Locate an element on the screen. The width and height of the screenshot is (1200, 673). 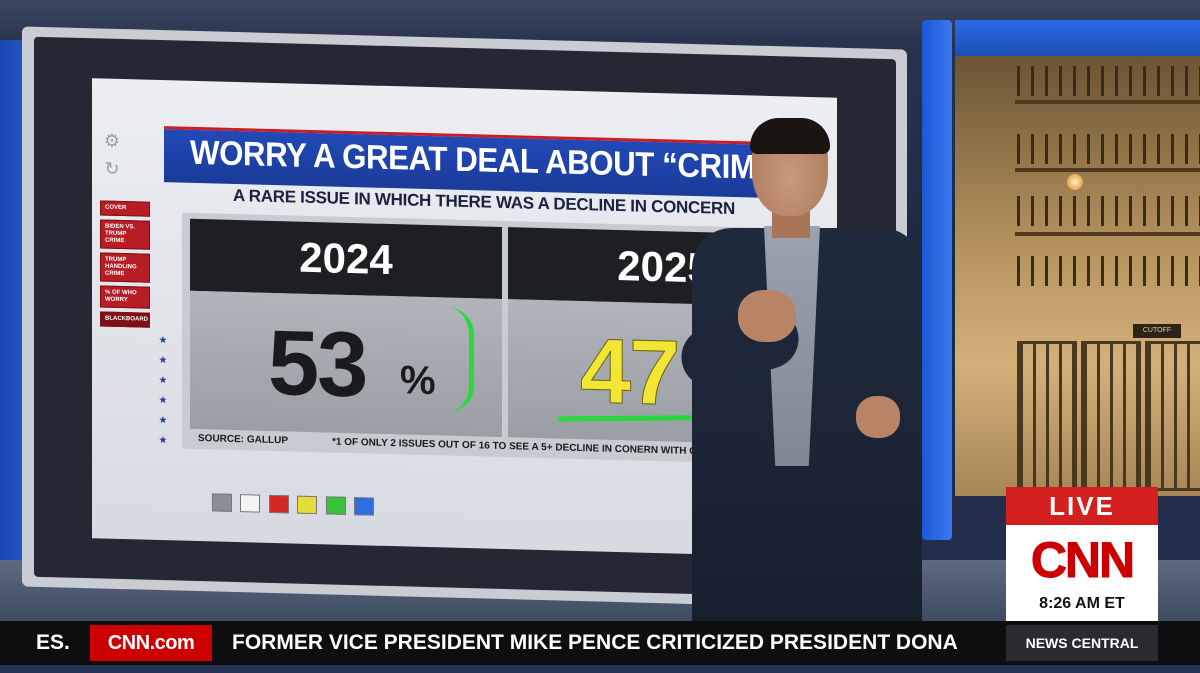
cnn-com-badge: CNN.com is located at coordinates (151, 643).